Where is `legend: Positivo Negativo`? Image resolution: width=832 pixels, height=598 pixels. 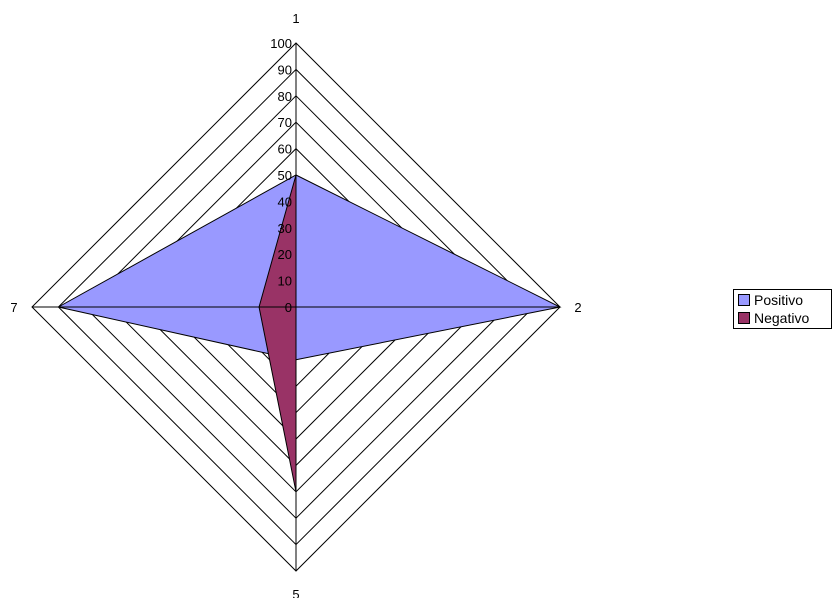
legend: Positivo Negativo is located at coordinates (782, 309).